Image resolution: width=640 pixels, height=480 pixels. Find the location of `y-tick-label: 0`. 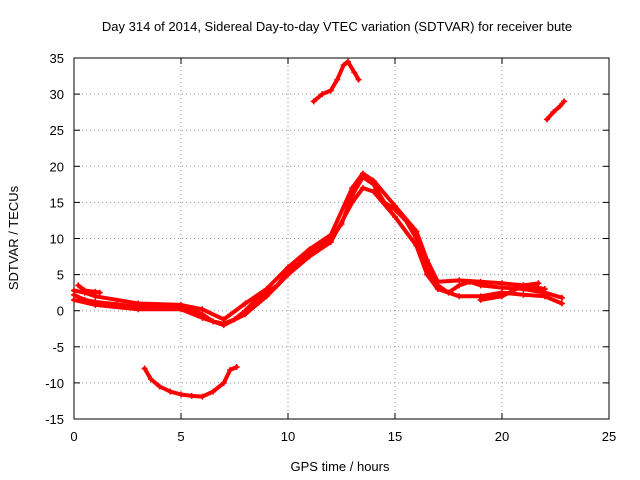

y-tick-label: 0 is located at coordinates (60, 311).